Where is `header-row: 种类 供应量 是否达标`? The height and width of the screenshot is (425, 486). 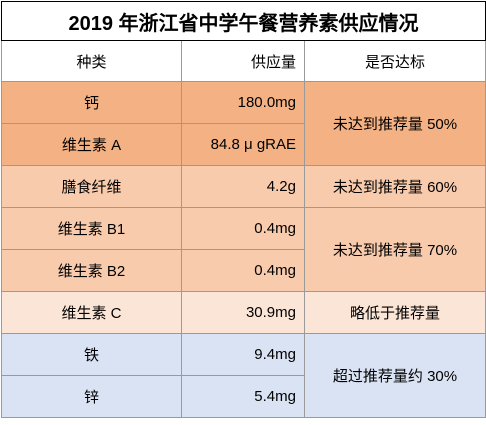 header-row: 种类 供应量 是否达标 is located at coordinates (243, 61).